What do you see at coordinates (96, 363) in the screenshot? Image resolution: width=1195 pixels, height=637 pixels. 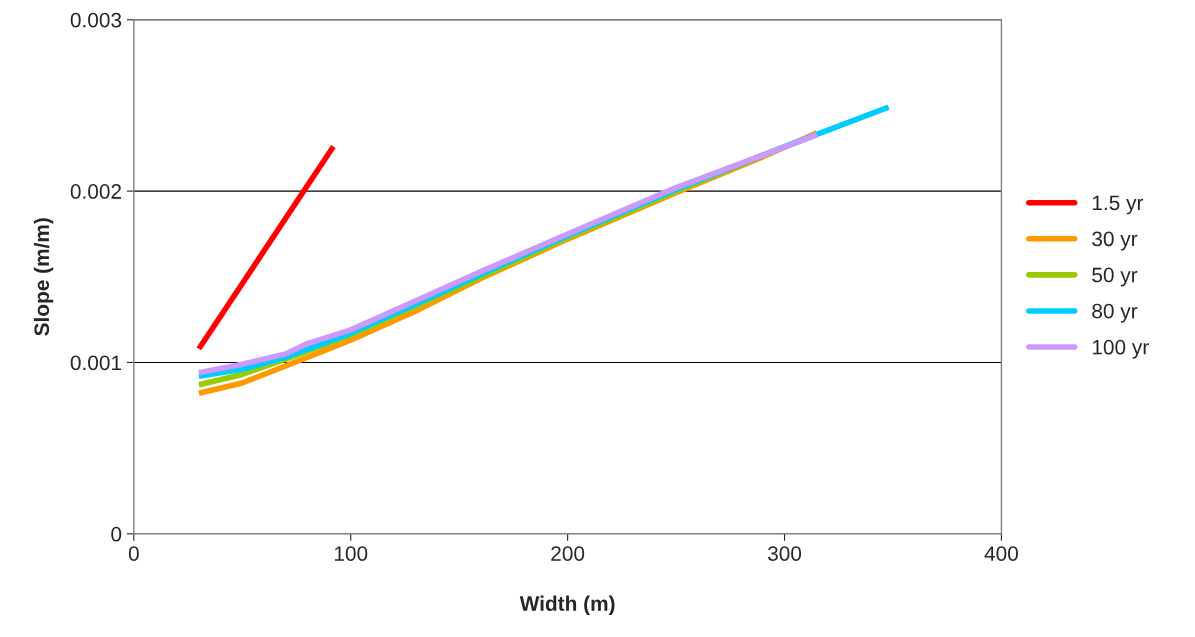 I see `y-tick-label: 0.001` at bounding box center [96, 363].